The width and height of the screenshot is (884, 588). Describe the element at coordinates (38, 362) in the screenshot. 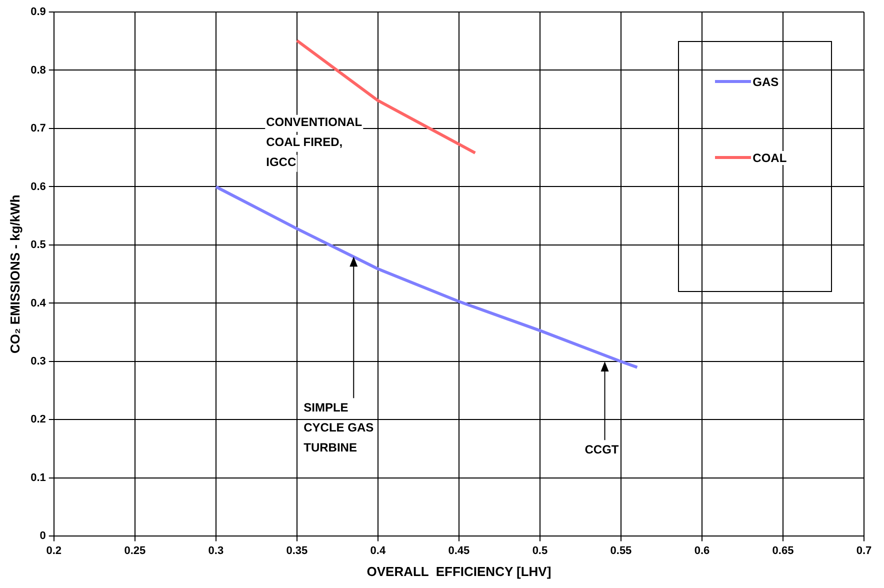

I see `y-tick-label: 0.3` at that location.